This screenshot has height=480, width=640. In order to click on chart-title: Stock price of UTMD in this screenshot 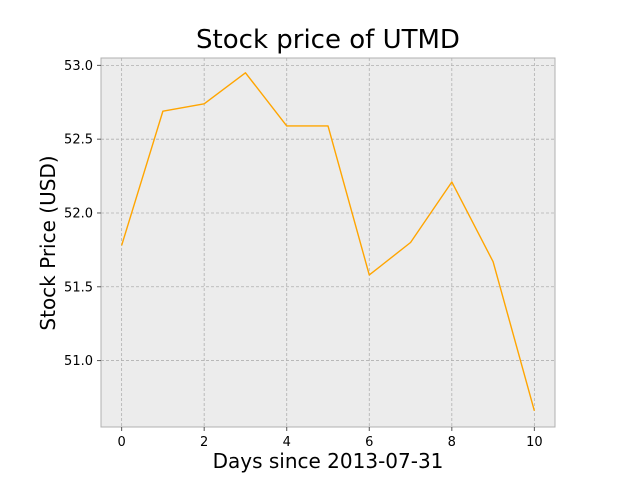, I will do `click(328, 40)`.